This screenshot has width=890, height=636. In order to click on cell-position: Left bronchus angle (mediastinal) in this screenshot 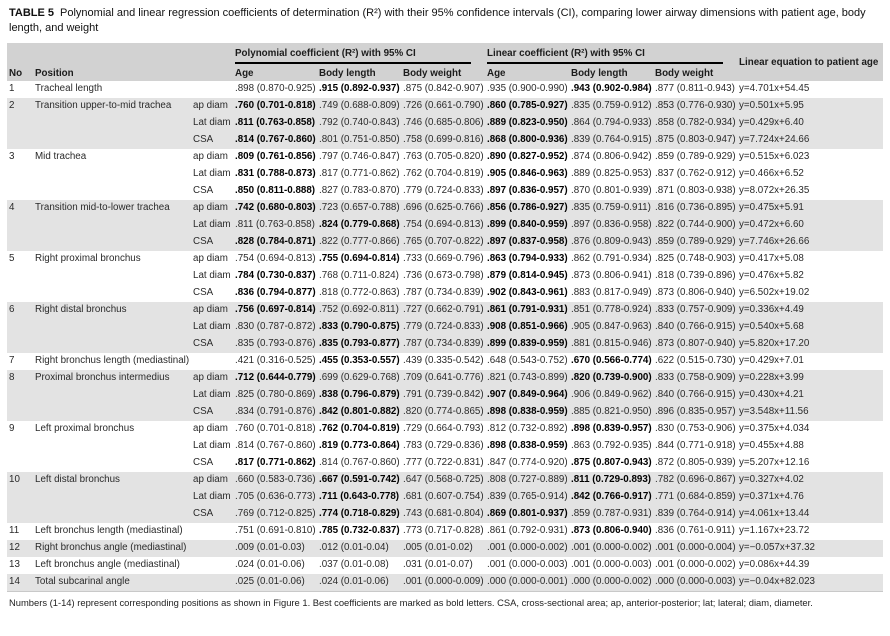, I will do `click(107, 565)`.